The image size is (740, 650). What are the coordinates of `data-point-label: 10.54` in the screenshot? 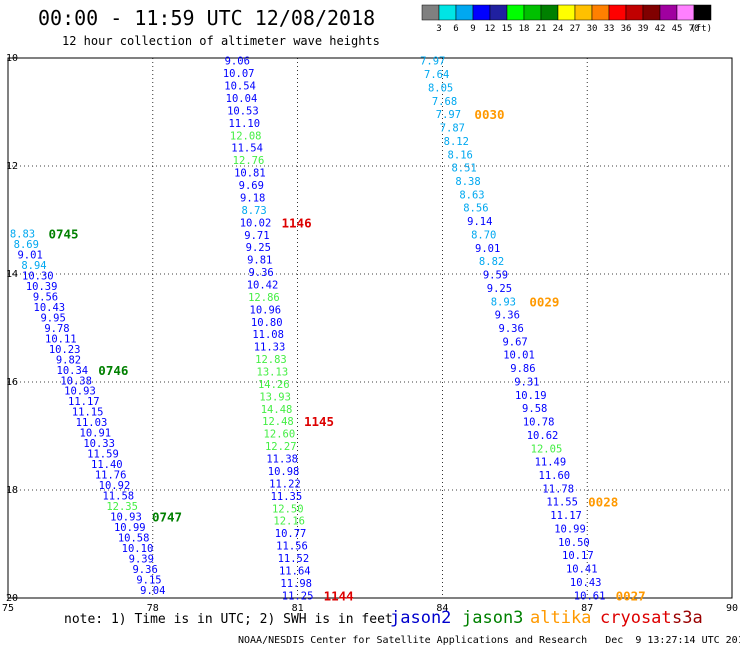 It's located at (240, 87).